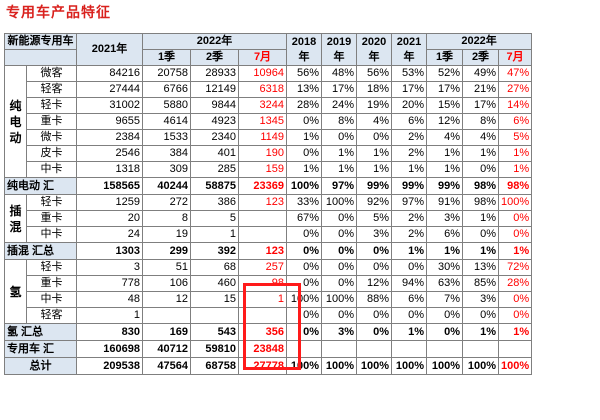 This screenshot has width=600, height=420. Describe the element at coordinates (214, 349) in the screenshot. I see `special-total-q2: 59810` at that location.